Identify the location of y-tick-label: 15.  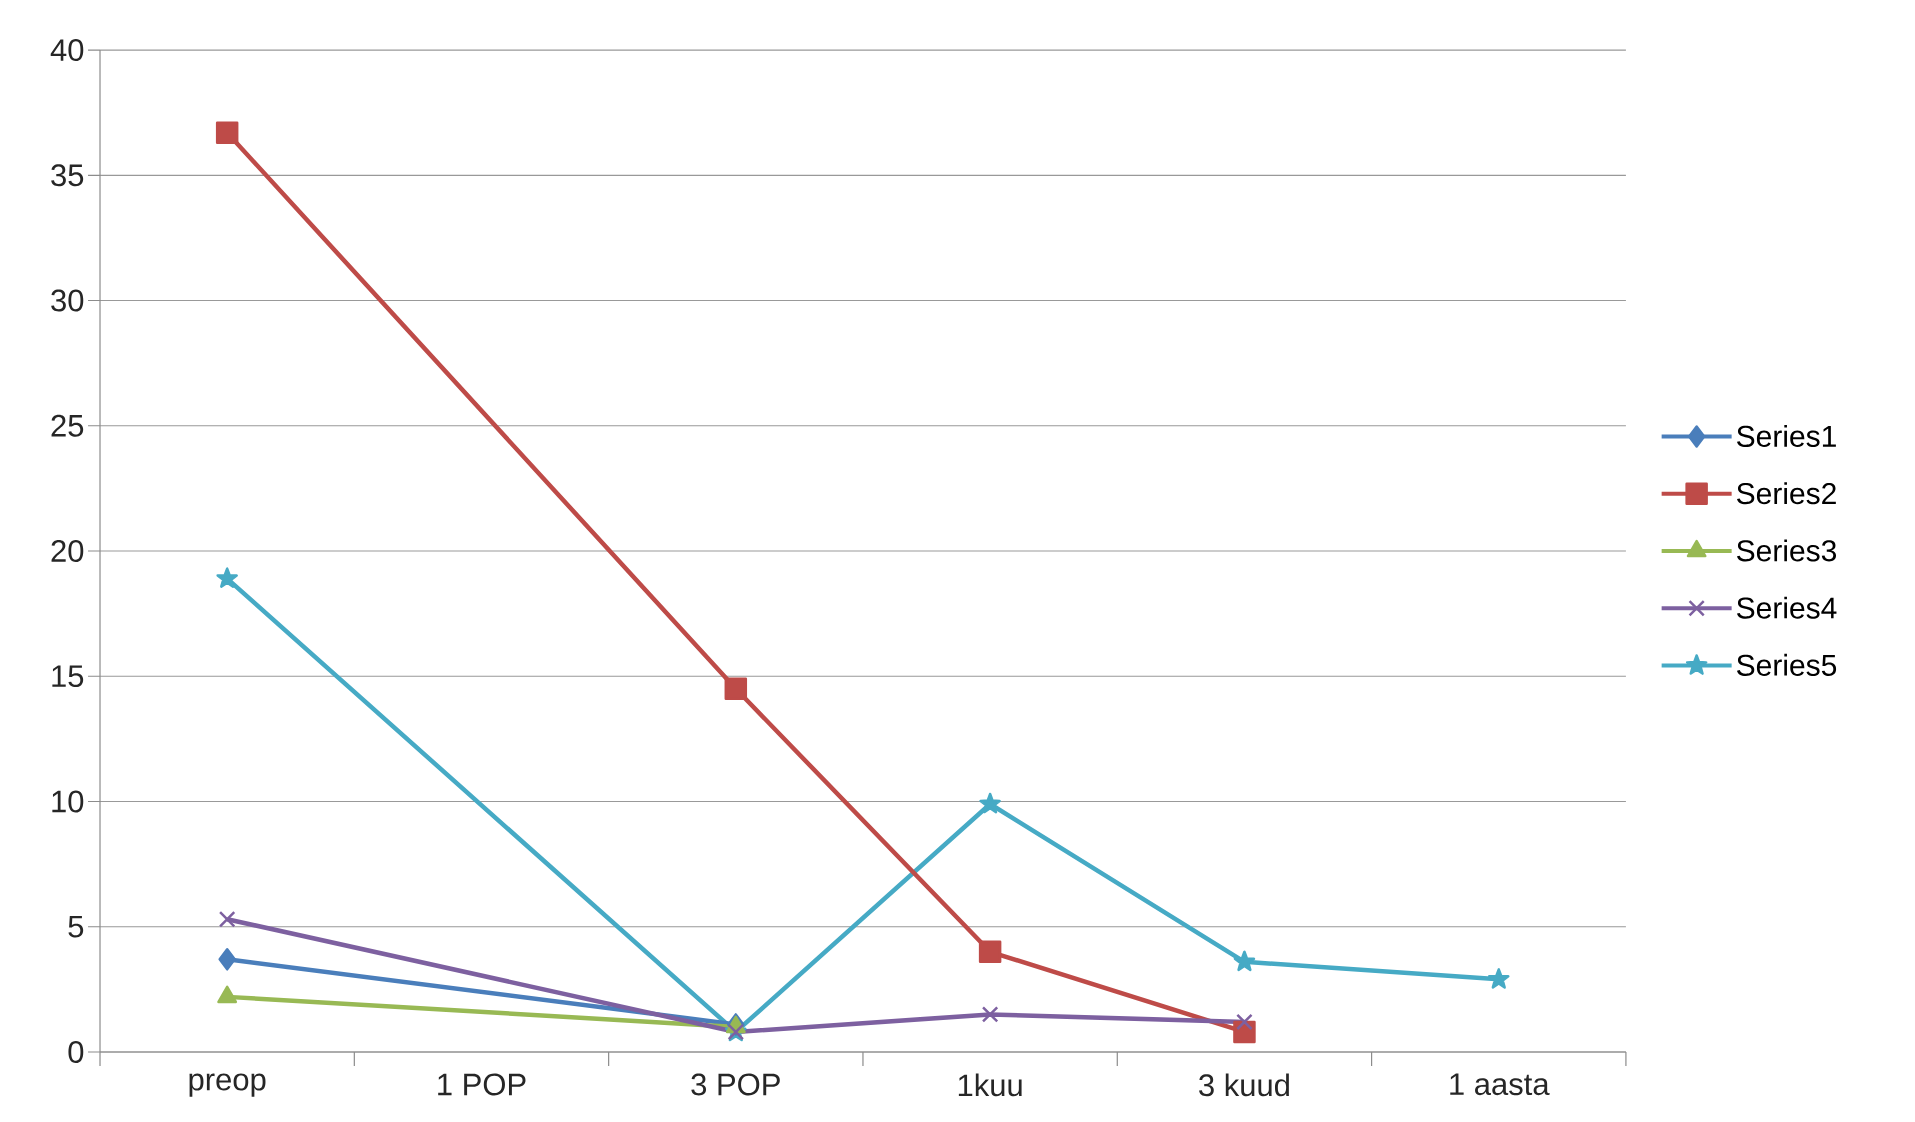
(68, 676).